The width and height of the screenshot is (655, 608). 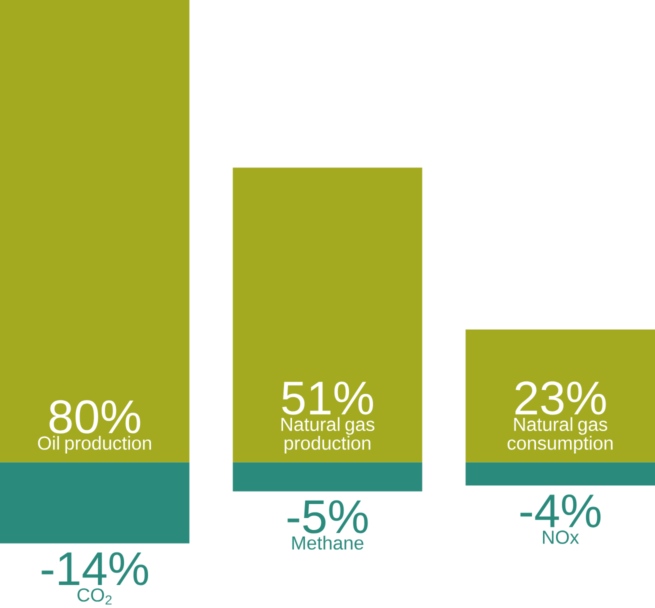 What do you see at coordinates (95, 417) in the screenshot?
I see `data-label: 80%` at bounding box center [95, 417].